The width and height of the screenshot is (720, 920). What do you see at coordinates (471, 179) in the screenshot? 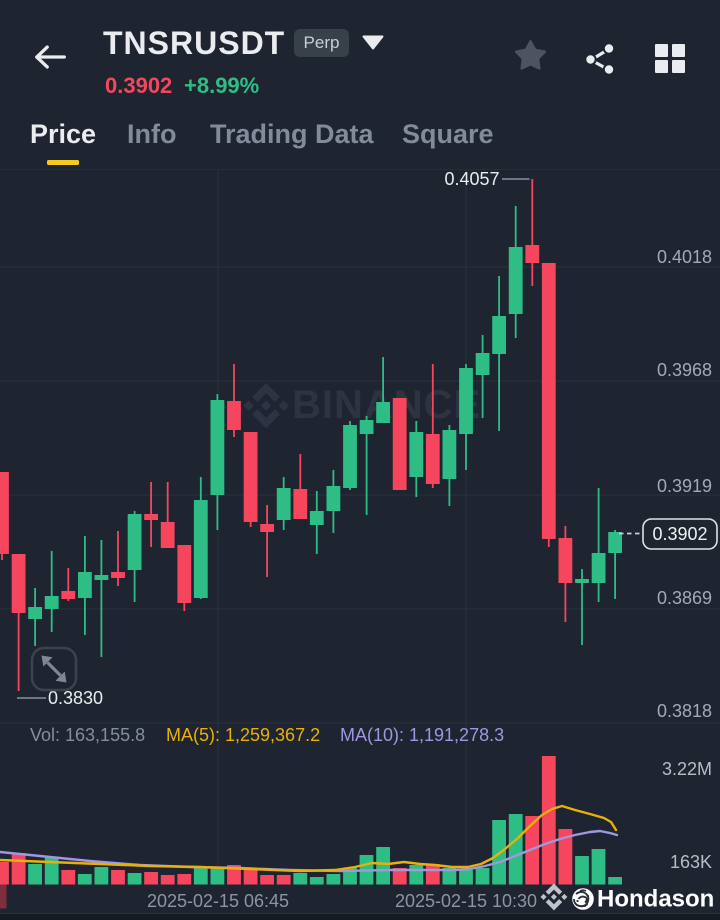
I see `svg-text: 0.4057` at bounding box center [471, 179].